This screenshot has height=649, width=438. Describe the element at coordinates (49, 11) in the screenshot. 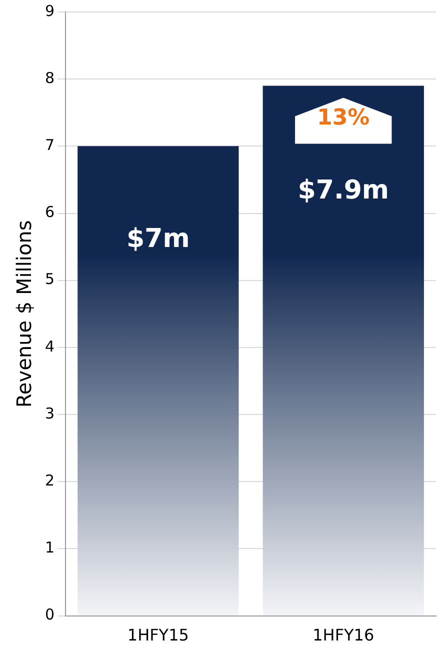

I see `y-tick-label: 9` at that location.